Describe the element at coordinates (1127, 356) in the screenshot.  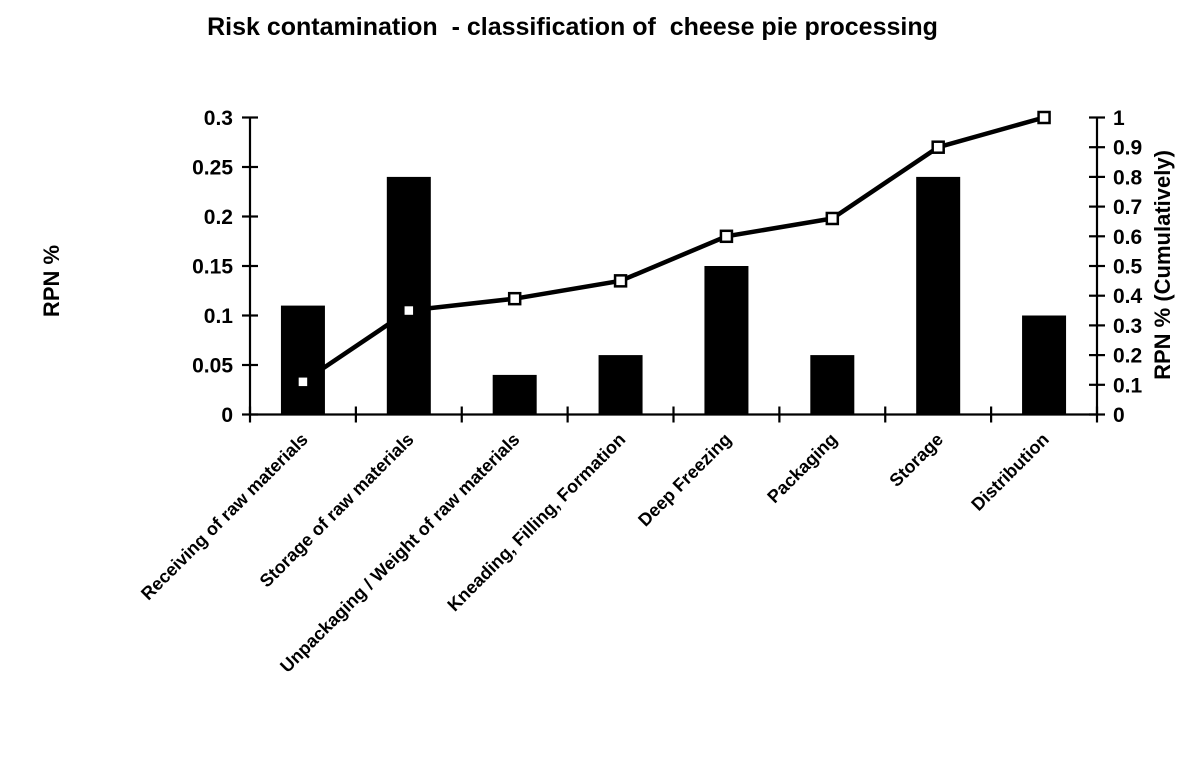
I see `right-tick-label-2: 0.2` at that location.